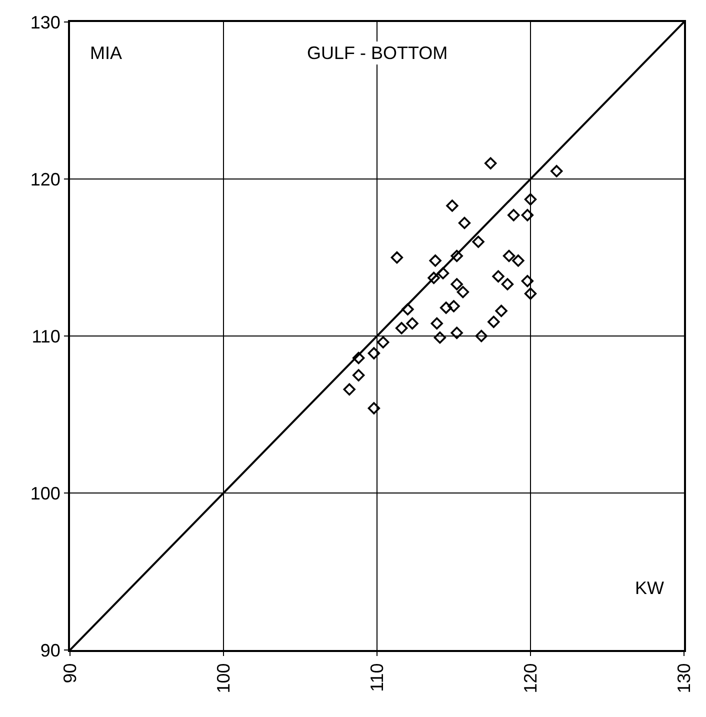 The width and height of the screenshot is (706, 717). What do you see at coordinates (50, 650) in the screenshot?
I see `y-tick-label: 90` at bounding box center [50, 650].